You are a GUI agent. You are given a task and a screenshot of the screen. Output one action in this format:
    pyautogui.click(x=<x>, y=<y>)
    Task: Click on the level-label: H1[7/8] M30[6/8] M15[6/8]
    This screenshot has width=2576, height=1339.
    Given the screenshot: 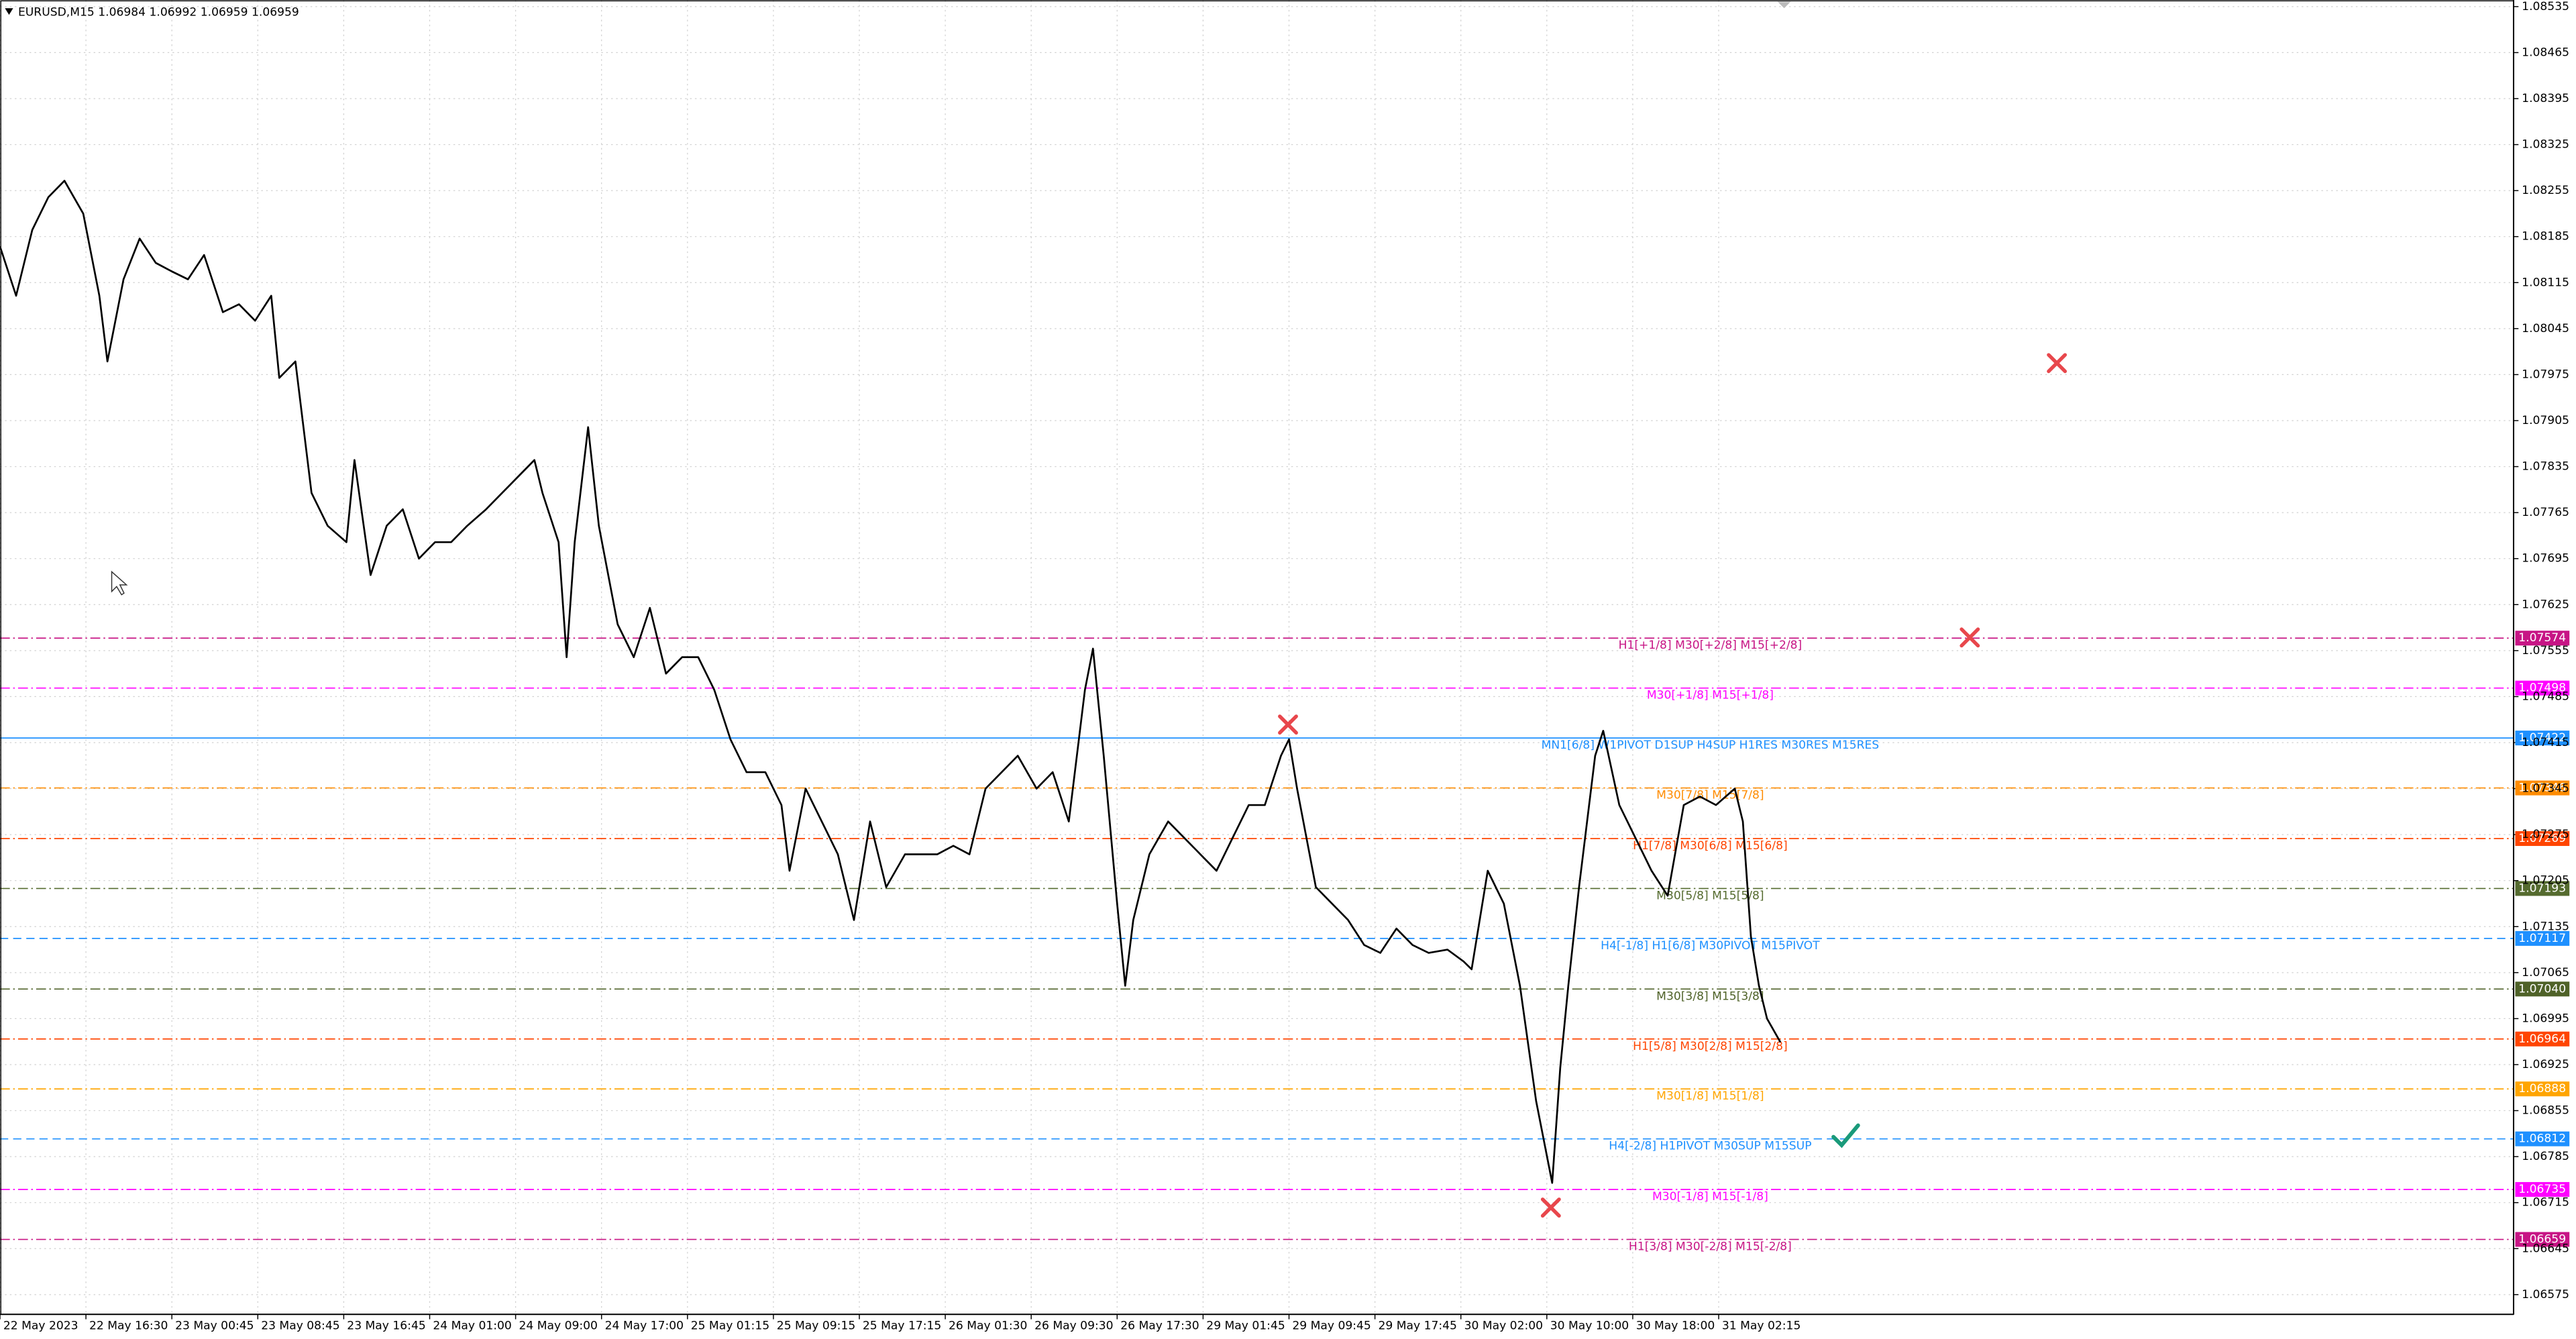 What is the action you would take?
    pyautogui.click(x=1710, y=846)
    